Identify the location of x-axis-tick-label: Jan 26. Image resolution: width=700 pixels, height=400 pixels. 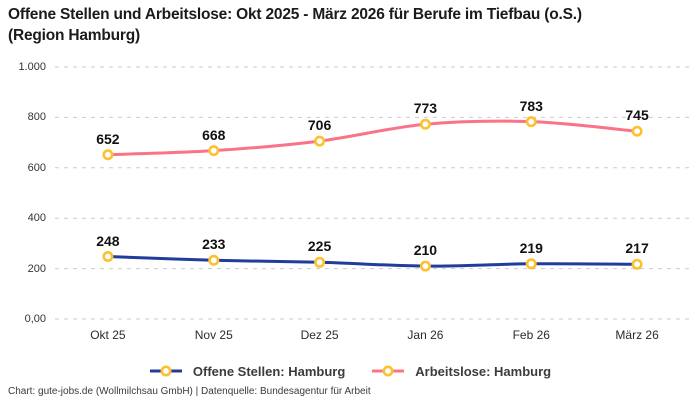
(425, 335).